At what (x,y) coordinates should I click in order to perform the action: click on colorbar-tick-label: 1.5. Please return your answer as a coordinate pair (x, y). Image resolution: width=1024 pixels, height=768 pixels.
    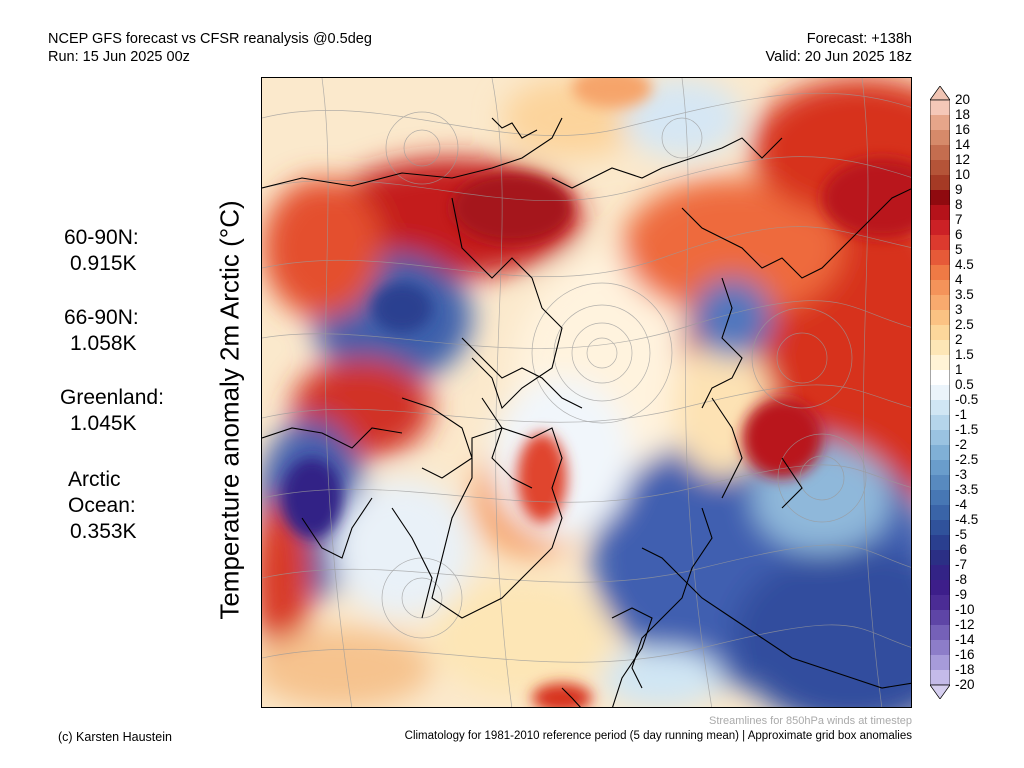
    Looking at the image, I should click on (964, 354).